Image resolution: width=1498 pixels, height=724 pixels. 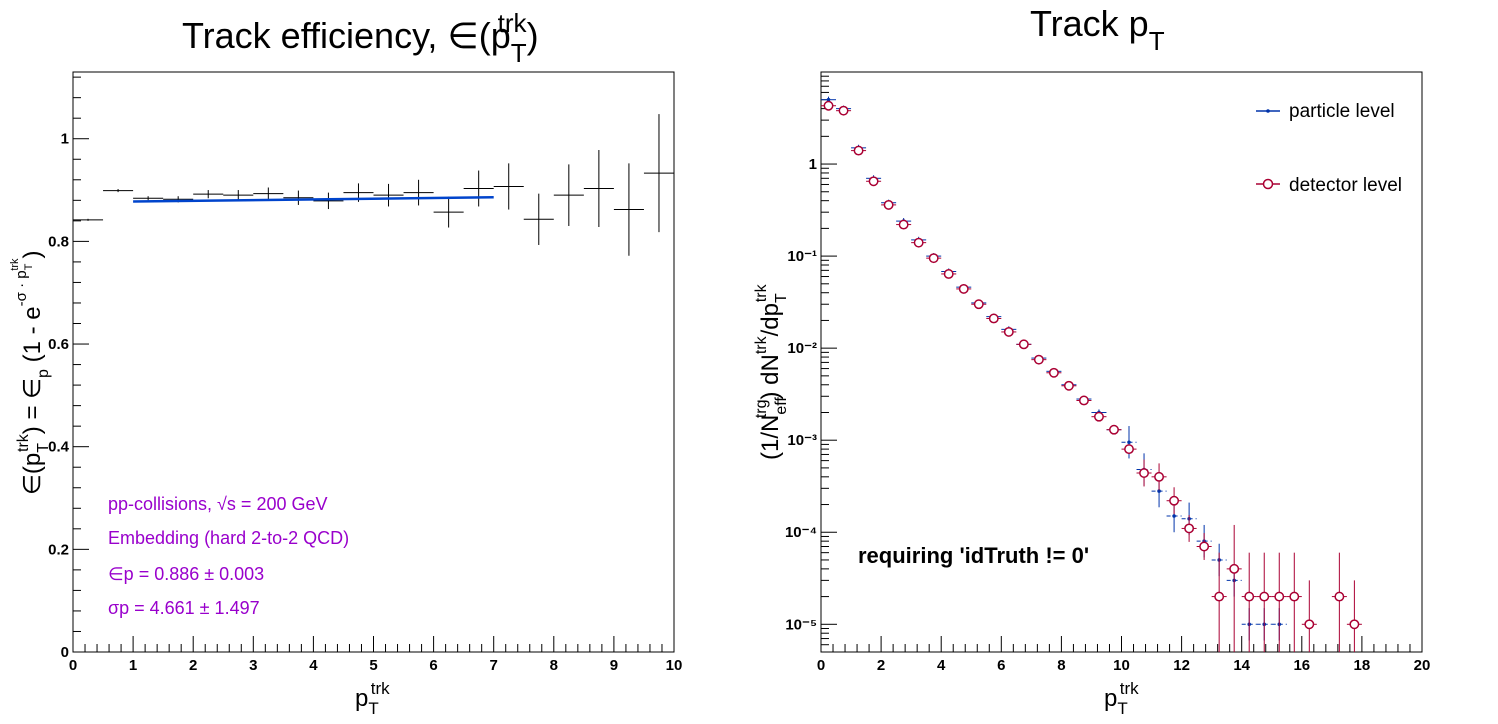 What do you see at coordinates (614, 665) in the screenshot?
I see `x-tick-label: 9` at bounding box center [614, 665].